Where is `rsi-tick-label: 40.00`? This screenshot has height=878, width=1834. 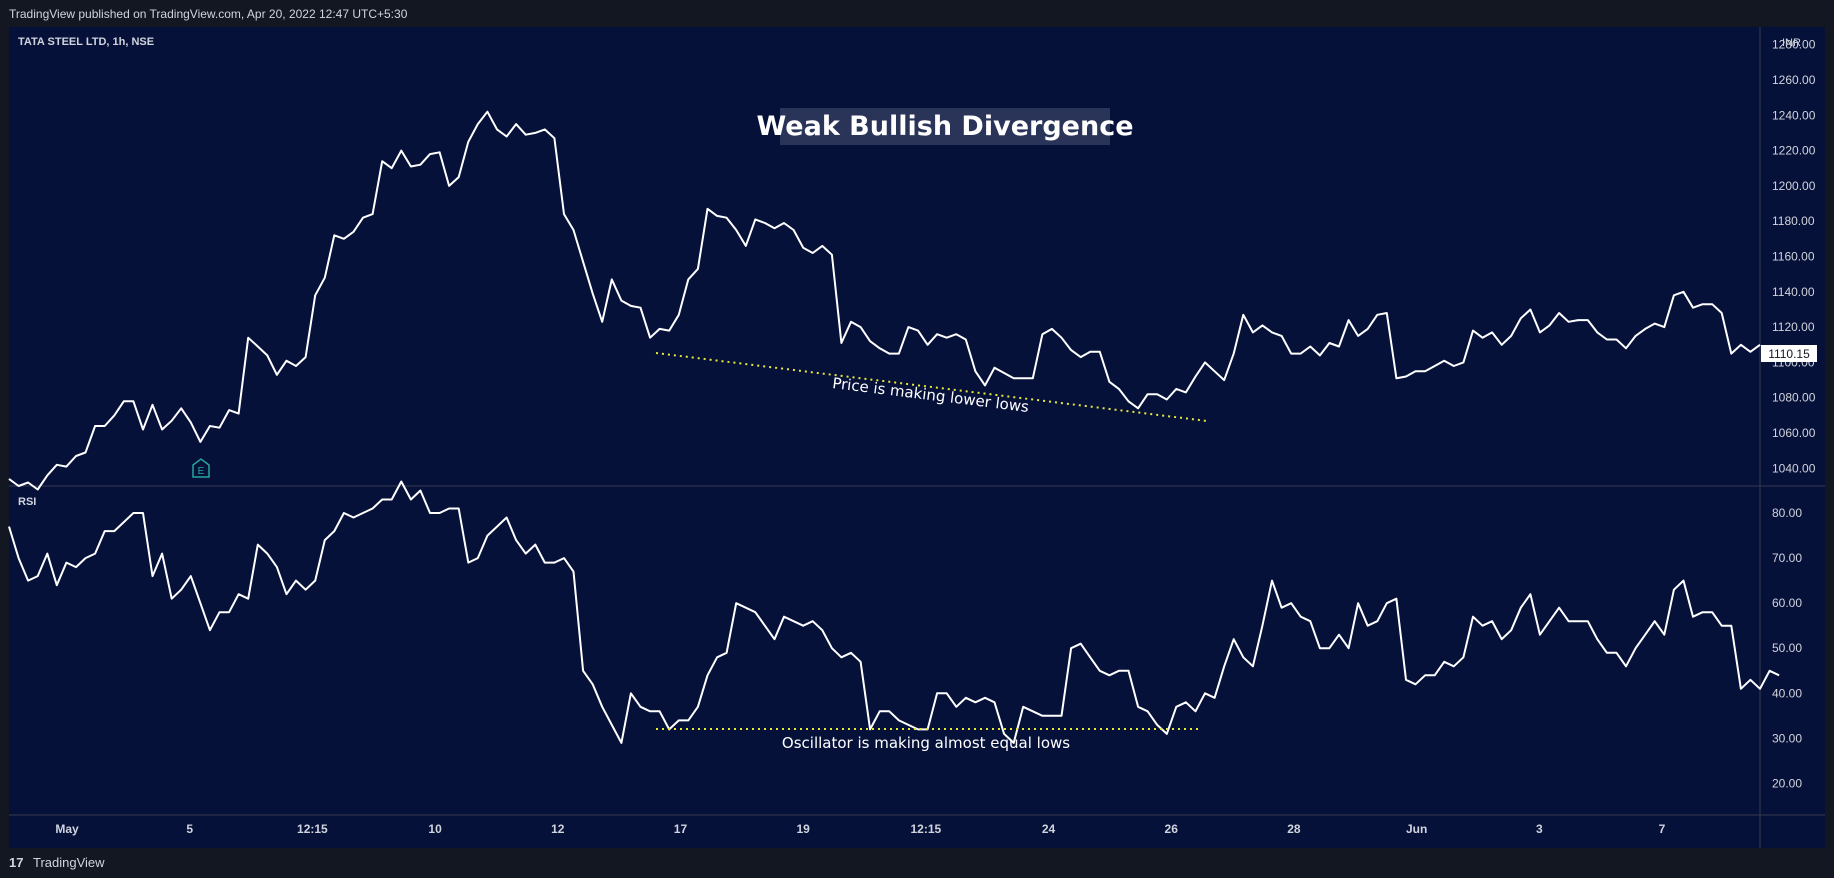
rsi-tick-label: 40.00 is located at coordinates (1787, 693).